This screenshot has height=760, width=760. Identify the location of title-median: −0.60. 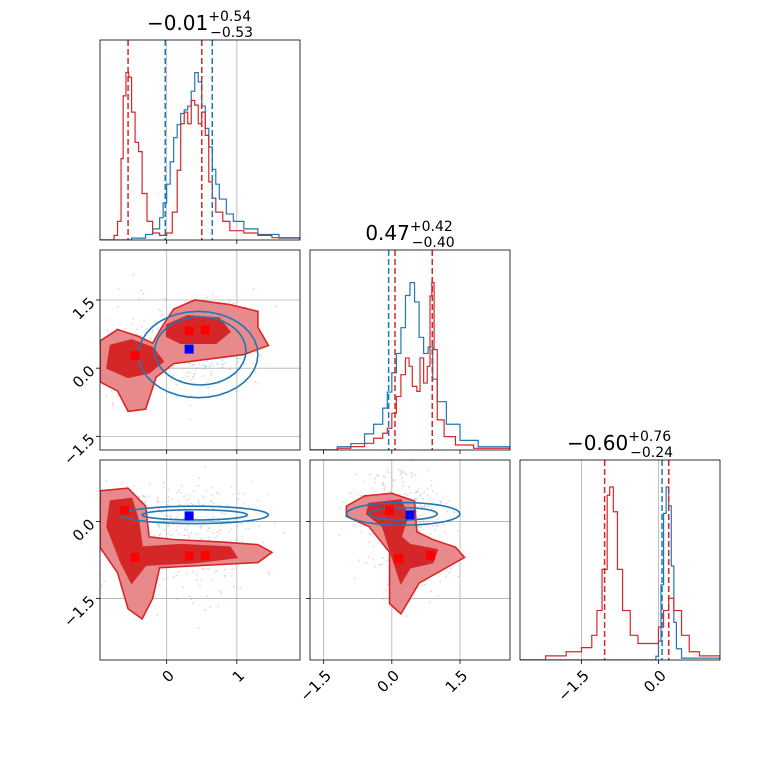
(597, 443).